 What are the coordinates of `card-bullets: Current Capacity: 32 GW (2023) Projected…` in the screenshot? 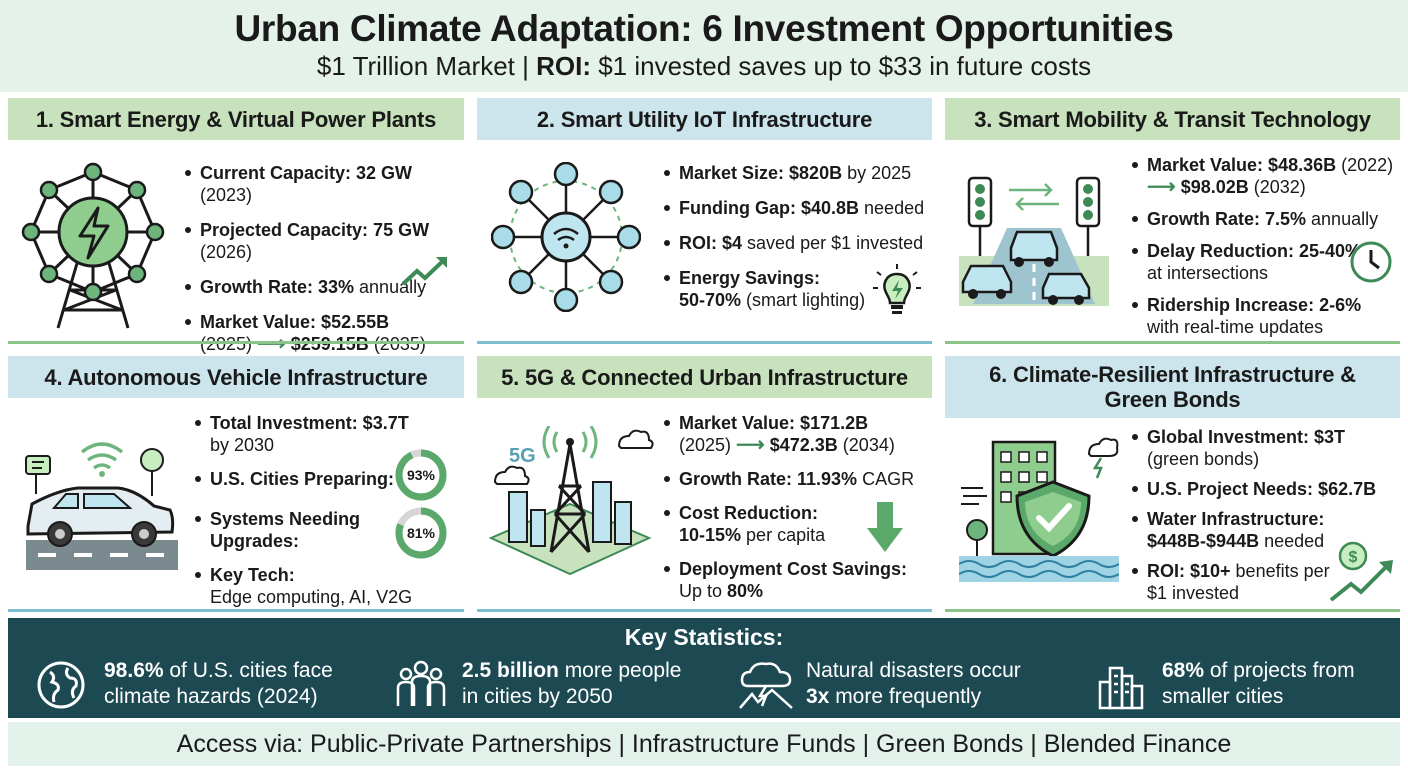 It's located at (321, 265).